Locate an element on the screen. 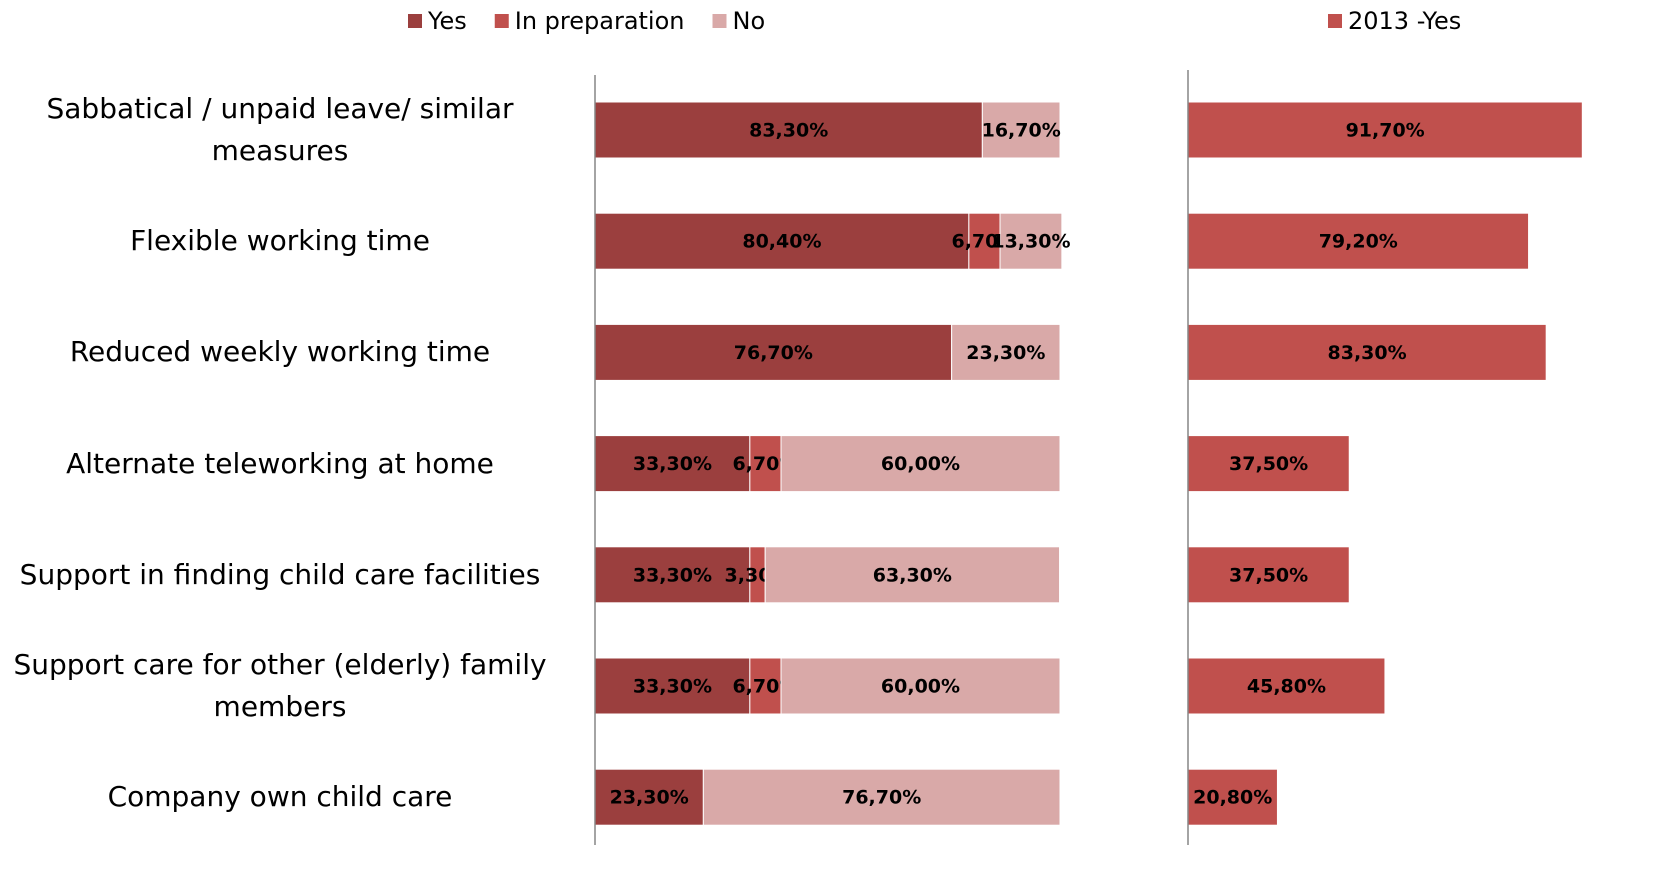 The height and width of the screenshot is (894, 1657). data-label: 13,30% is located at coordinates (1030, 242).